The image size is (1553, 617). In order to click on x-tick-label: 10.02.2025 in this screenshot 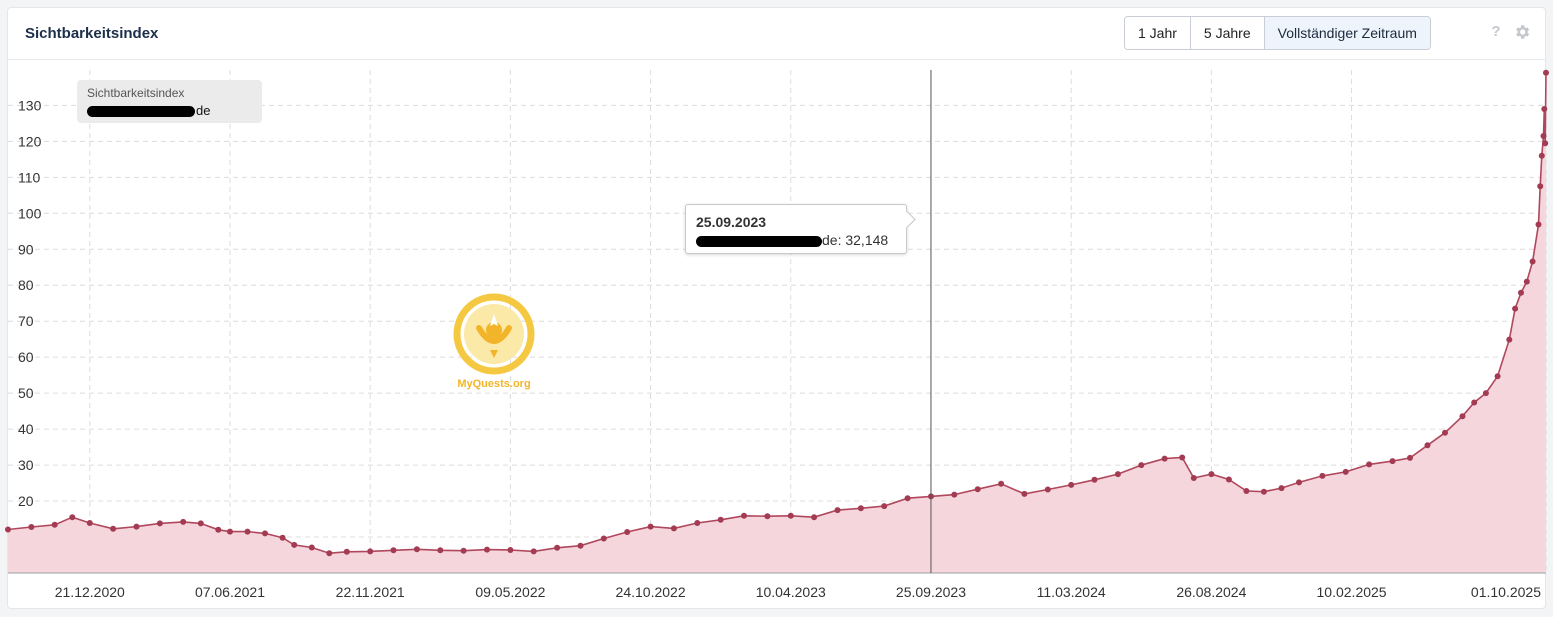, I will do `click(1352, 592)`.